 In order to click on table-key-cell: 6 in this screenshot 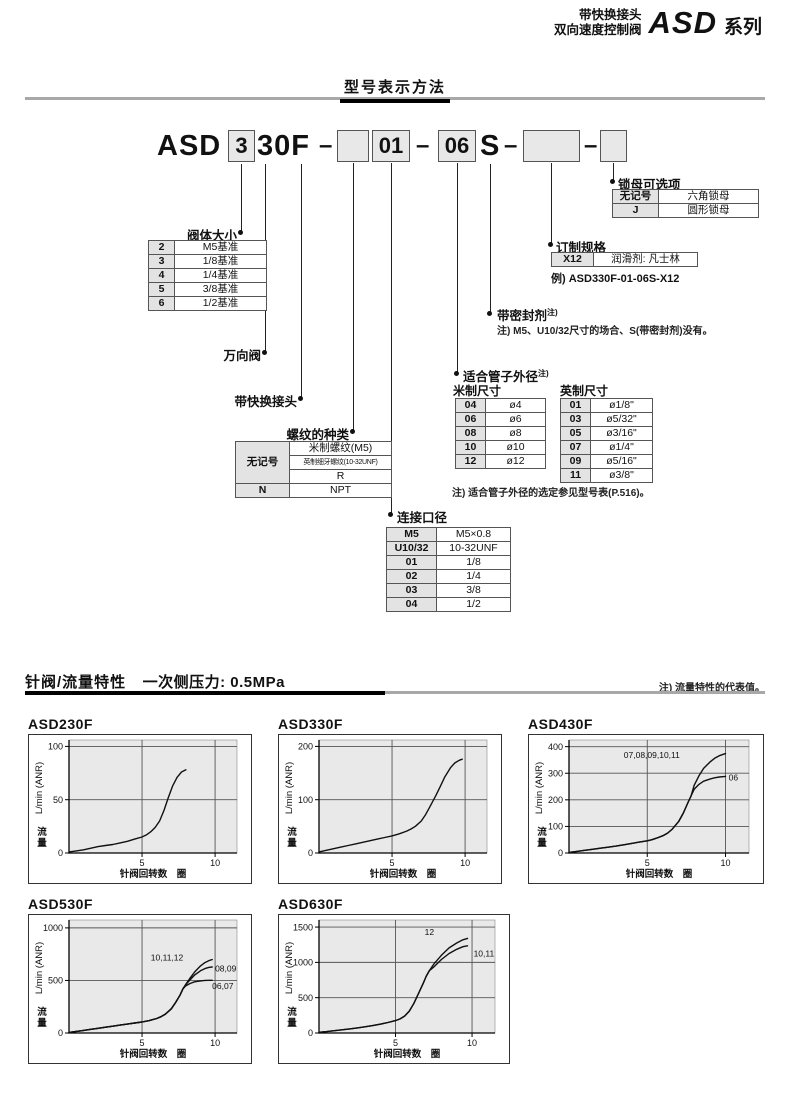, I will do `click(161, 303)`.